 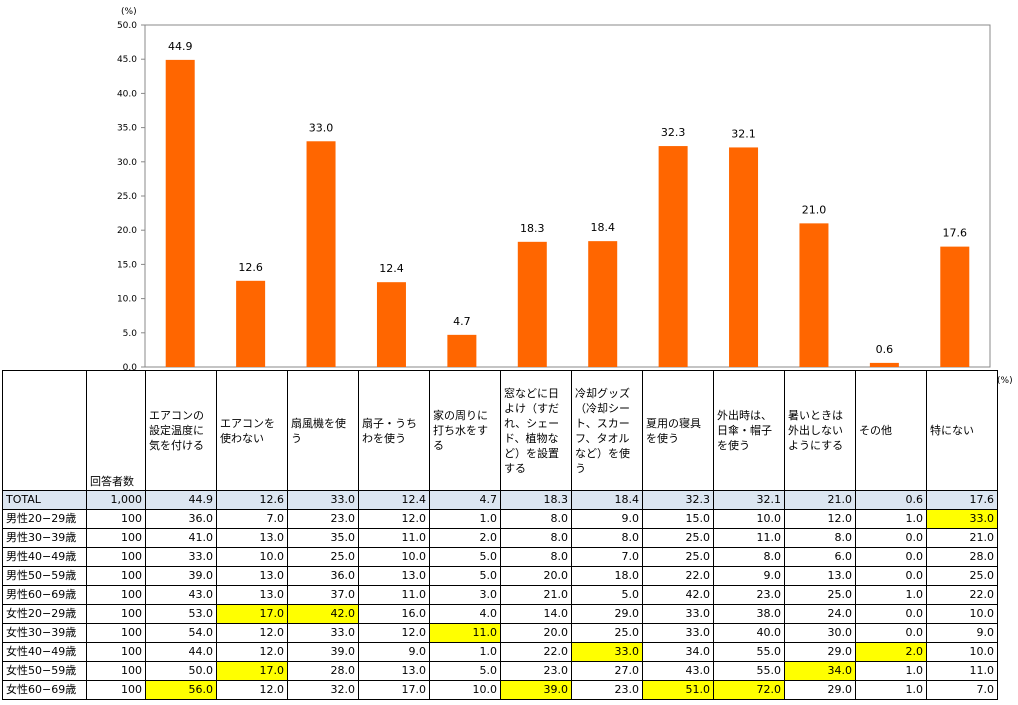 What do you see at coordinates (607, 430) in the screenshot?
I see `column-header: 冷却グッズ（冷却シート、スカーフ、タオルなど）を使う` at bounding box center [607, 430].